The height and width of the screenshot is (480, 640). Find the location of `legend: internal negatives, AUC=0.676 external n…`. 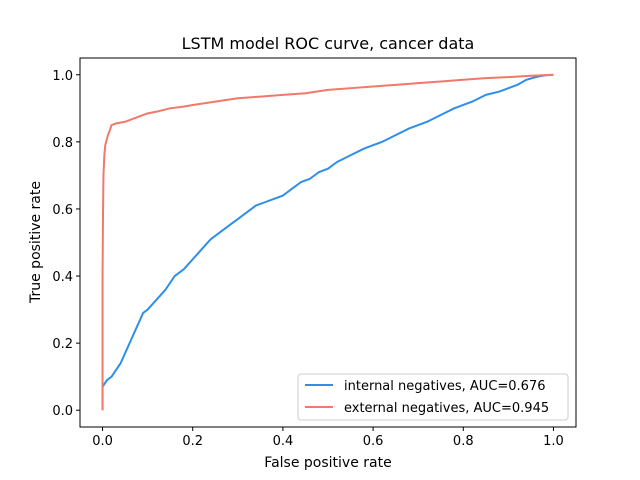

legend: internal negatives, AUC=0.676 external n… is located at coordinates (433, 397).